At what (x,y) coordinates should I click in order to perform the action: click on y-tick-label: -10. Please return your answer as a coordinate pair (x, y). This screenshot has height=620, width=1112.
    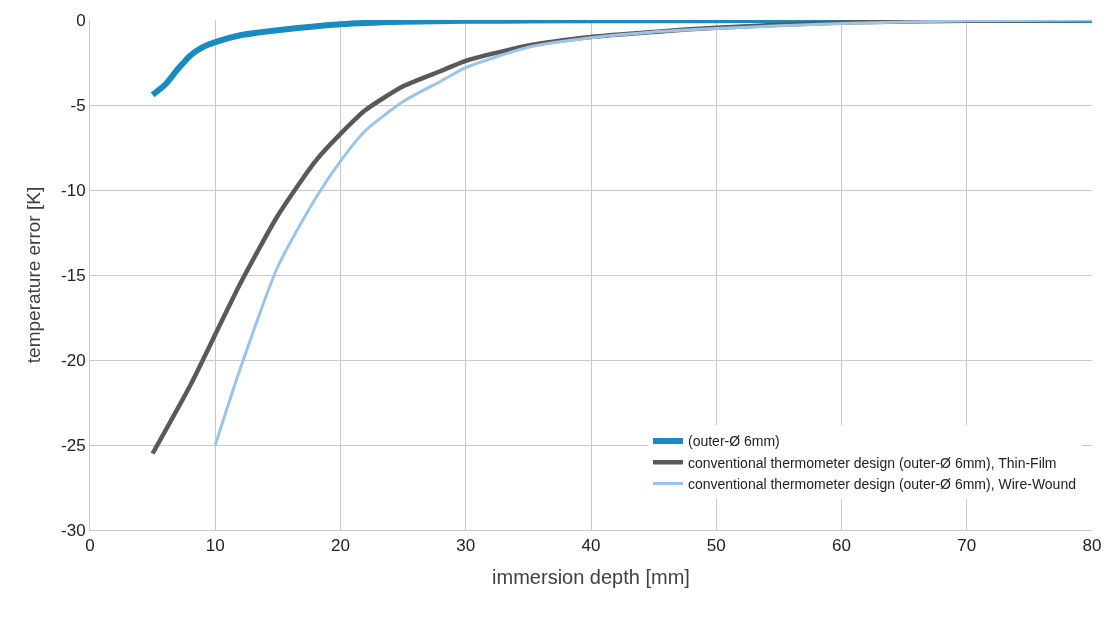
    Looking at the image, I should click on (73, 190).